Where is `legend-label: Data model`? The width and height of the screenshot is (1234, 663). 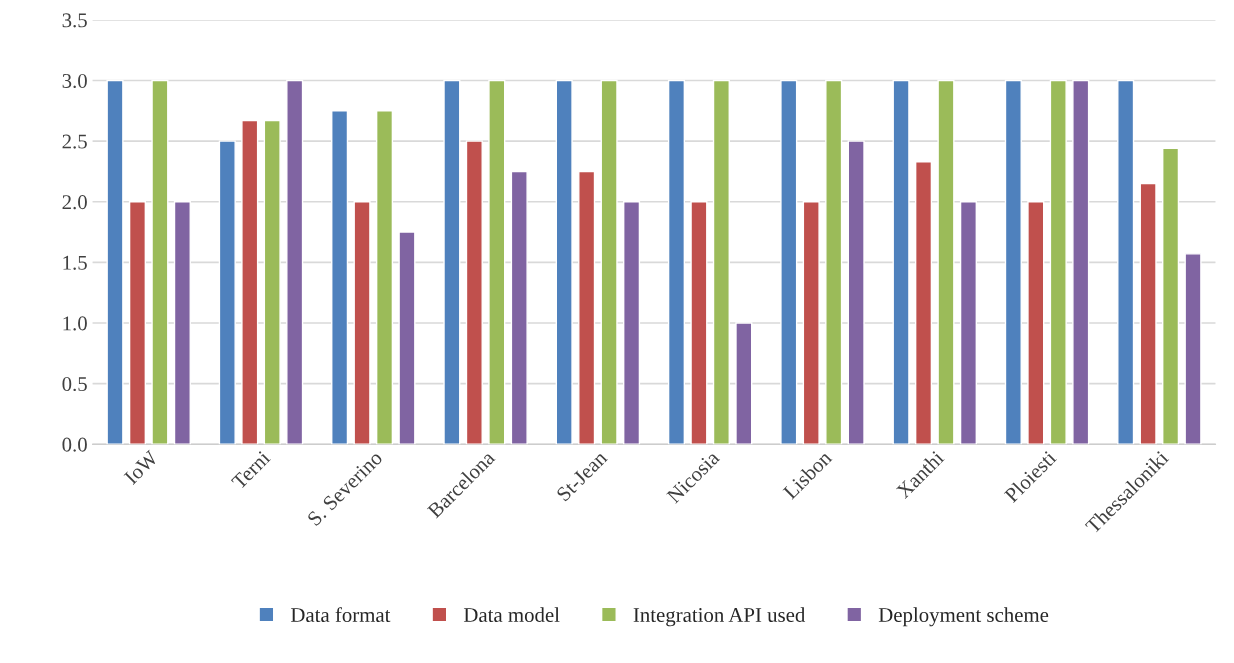 legend-label: Data model is located at coordinates (511, 615).